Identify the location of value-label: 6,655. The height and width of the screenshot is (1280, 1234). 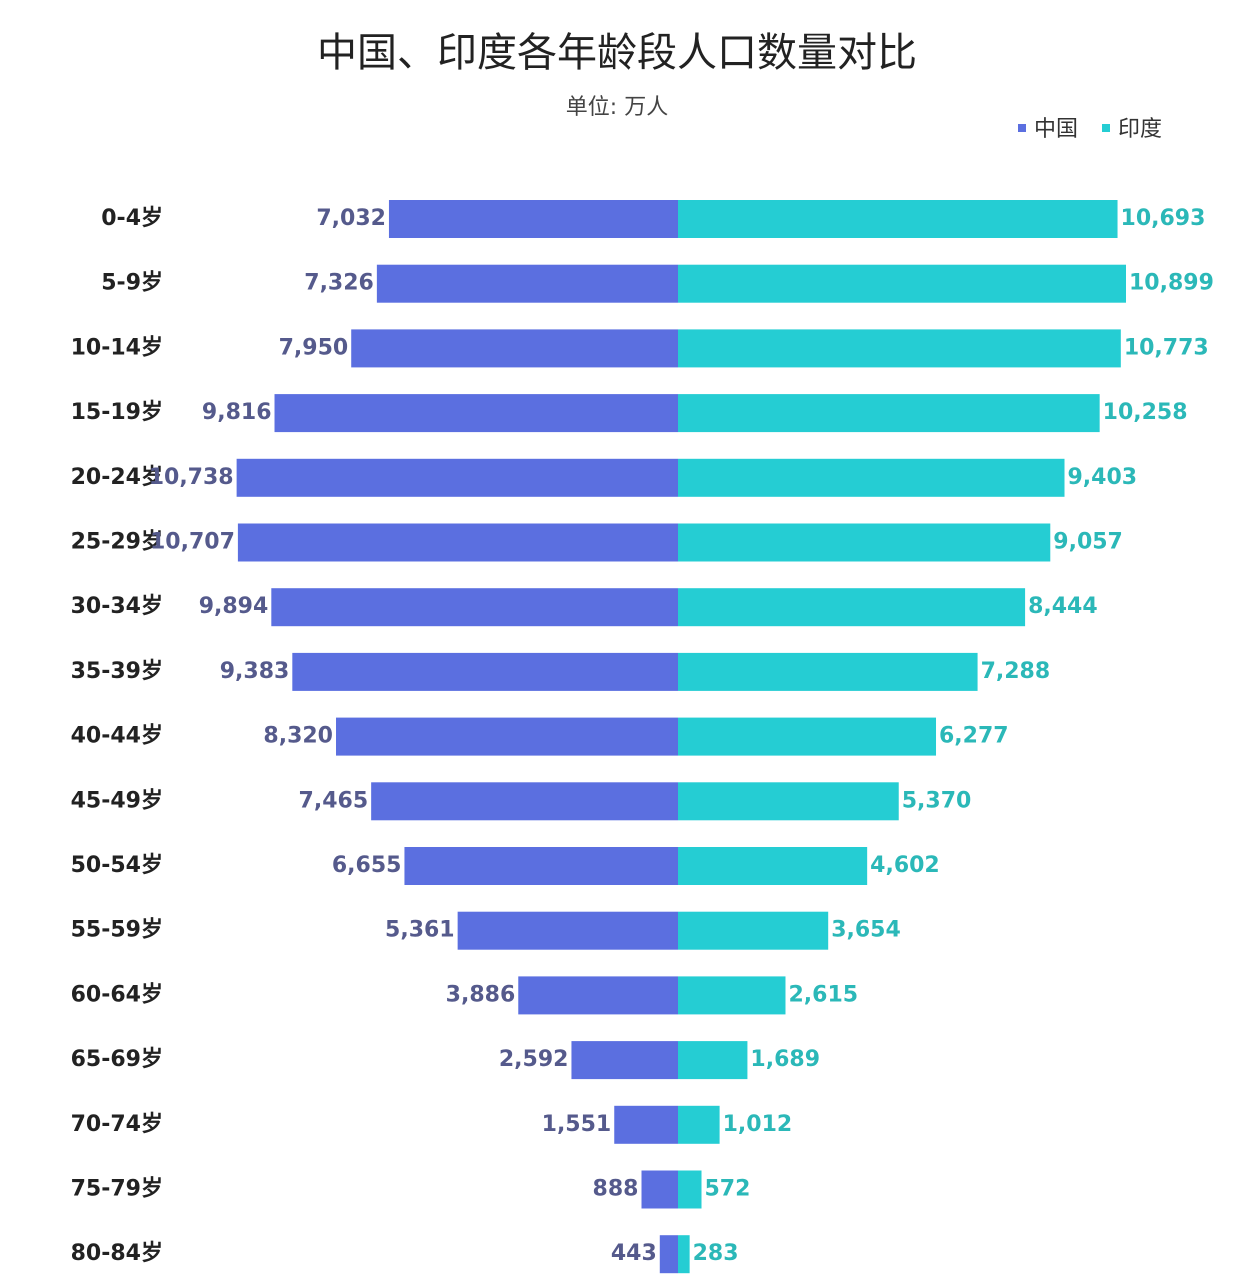
(367, 865).